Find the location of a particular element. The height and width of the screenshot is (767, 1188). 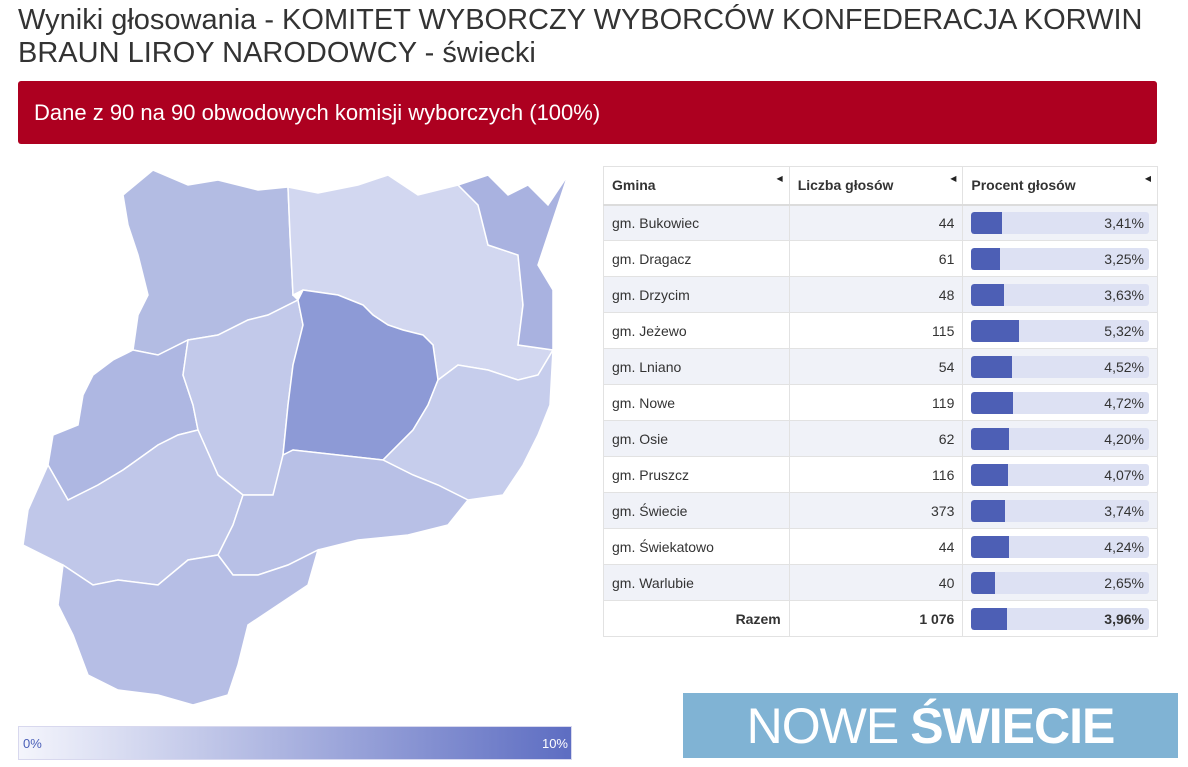

percent-value: 3,74% is located at coordinates (1124, 510).